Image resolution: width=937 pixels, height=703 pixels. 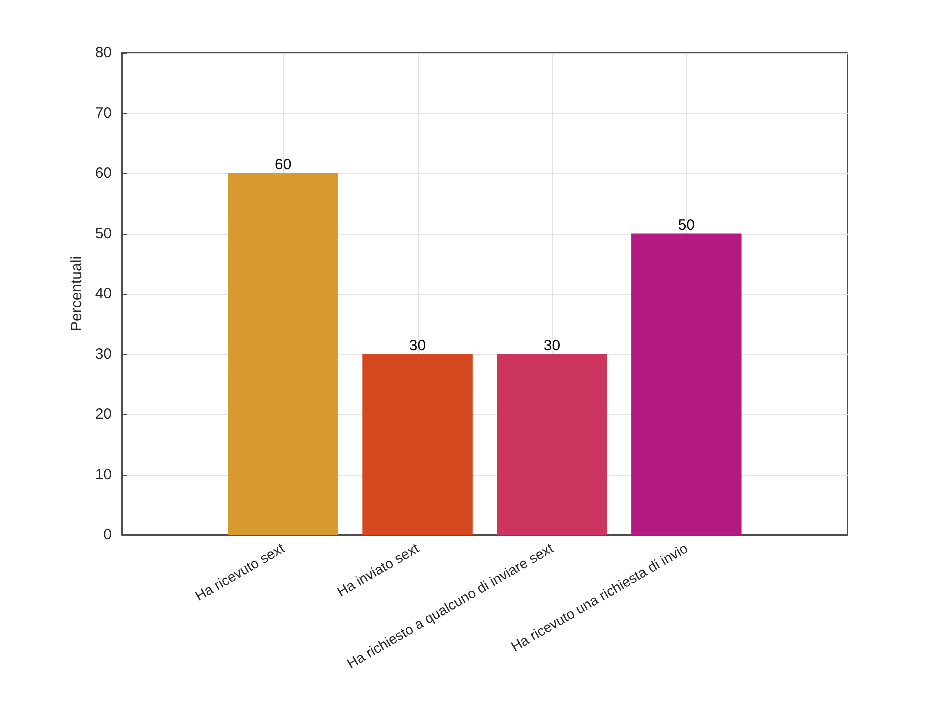 I want to click on y-tick-label: 70, so click(x=103, y=113).